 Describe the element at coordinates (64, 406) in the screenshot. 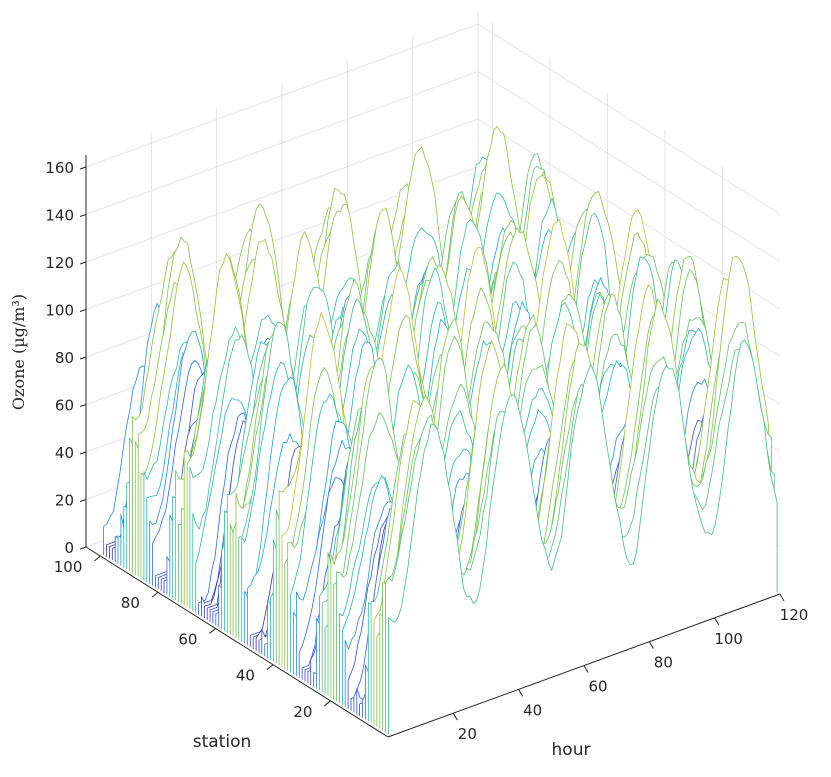

I see `z-tick-label: 60` at that location.